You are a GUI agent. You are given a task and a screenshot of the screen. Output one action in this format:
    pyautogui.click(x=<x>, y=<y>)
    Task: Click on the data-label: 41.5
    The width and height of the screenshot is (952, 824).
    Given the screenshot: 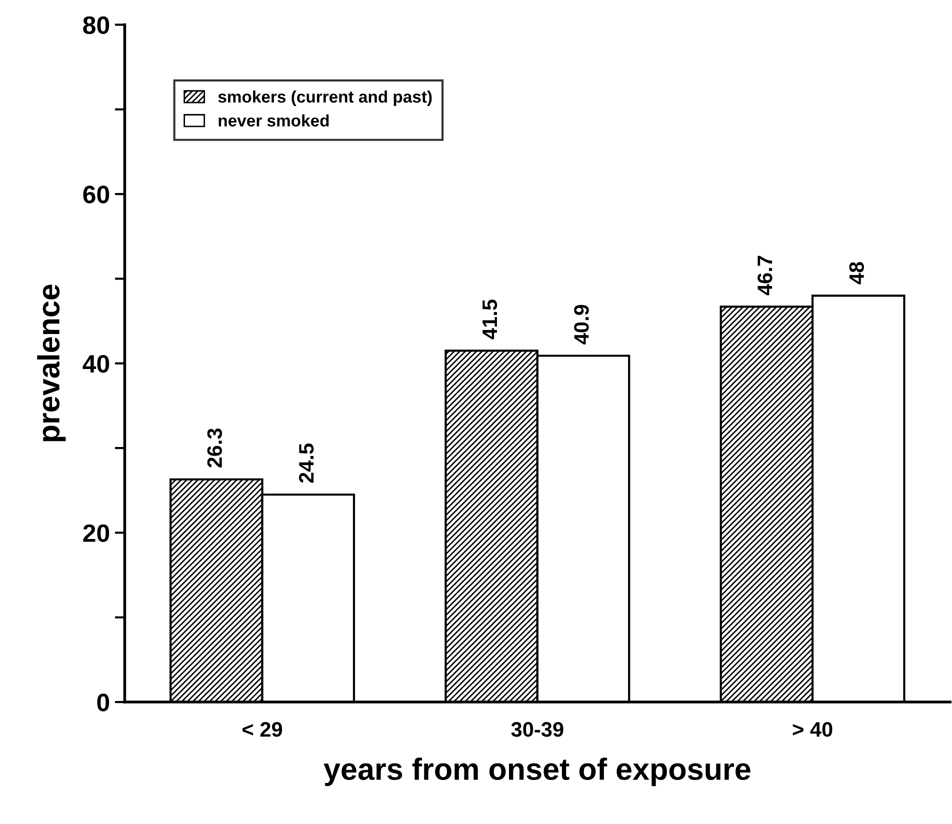 What is the action you would take?
    pyautogui.click(x=490, y=320)
    